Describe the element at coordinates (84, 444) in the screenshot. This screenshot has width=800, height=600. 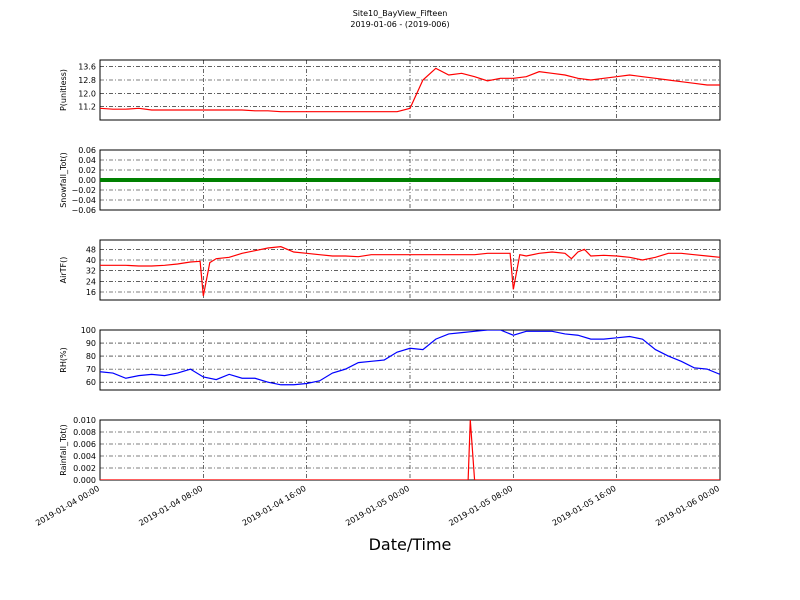
I see `y-tick-label: 0.006` at that location.